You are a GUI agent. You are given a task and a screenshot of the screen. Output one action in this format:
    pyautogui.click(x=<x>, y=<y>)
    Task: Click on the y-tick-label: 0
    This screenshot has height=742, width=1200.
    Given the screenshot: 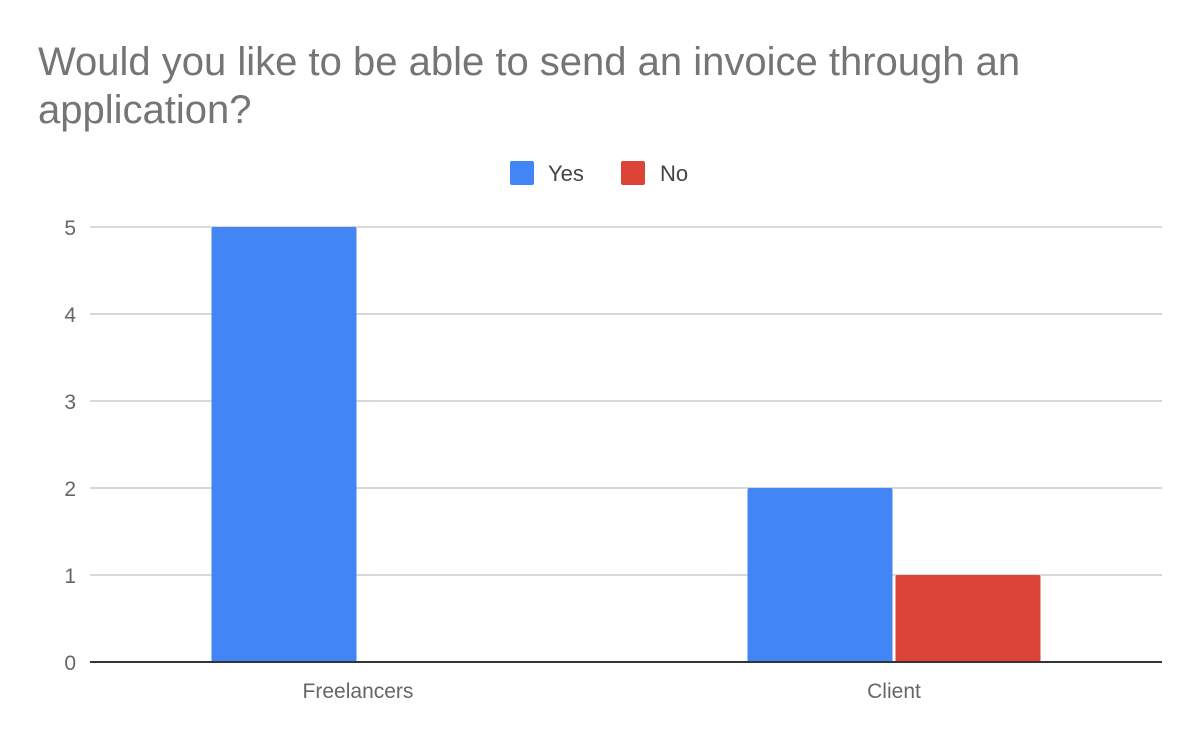 What is the action you would take?
    pyautogui.click(x=70, y=663)
    